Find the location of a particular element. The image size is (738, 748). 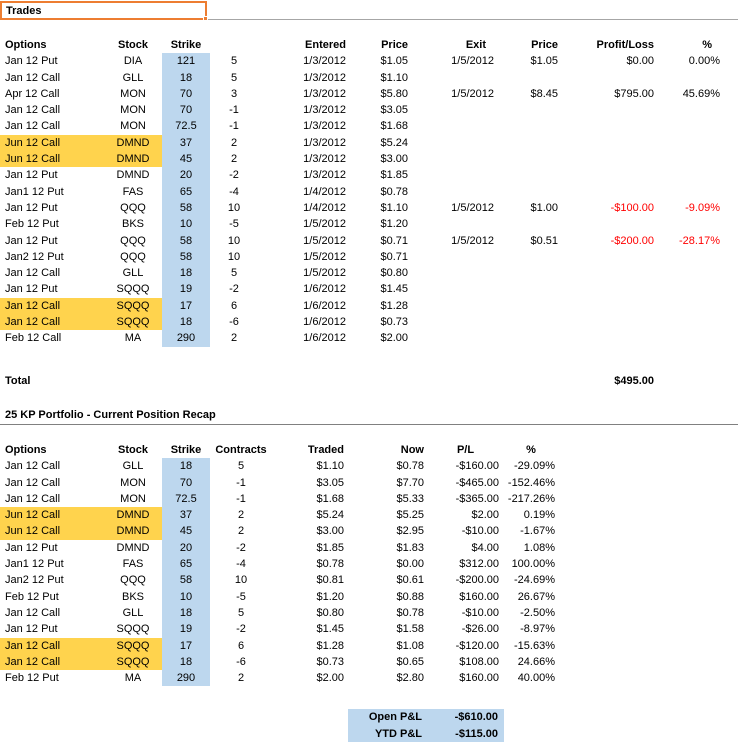

cell-contracts: 6 is located at coordinates (234, 305).